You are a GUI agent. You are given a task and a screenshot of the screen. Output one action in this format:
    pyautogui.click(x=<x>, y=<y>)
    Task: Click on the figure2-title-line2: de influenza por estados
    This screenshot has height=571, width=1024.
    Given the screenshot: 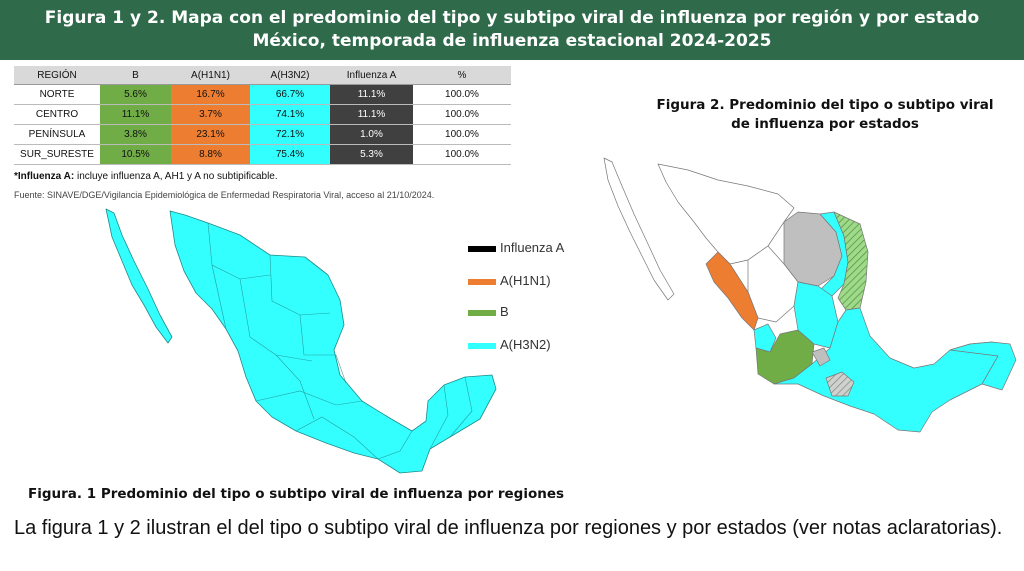 What is the action you would take?
    pyautogui.click(x=825, y=124)
    